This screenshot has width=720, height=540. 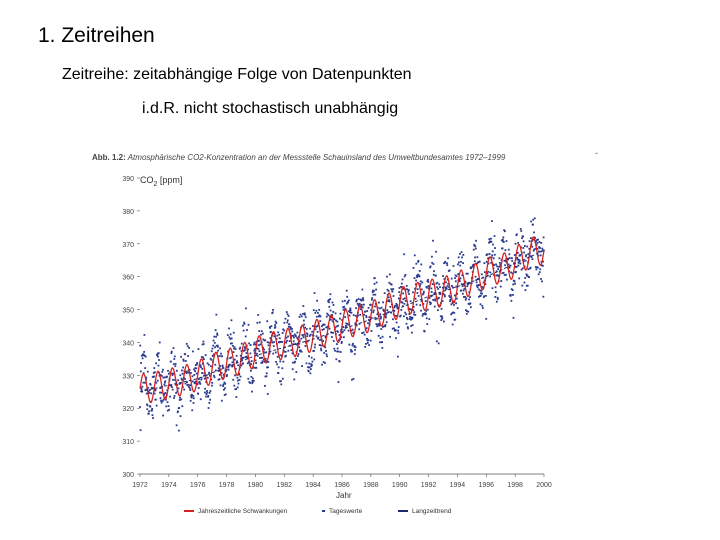 What do you see at coordinates (227, 485) in the screenshot?
I see `x-tick-label: 1978` at bounding box center [227, 485].